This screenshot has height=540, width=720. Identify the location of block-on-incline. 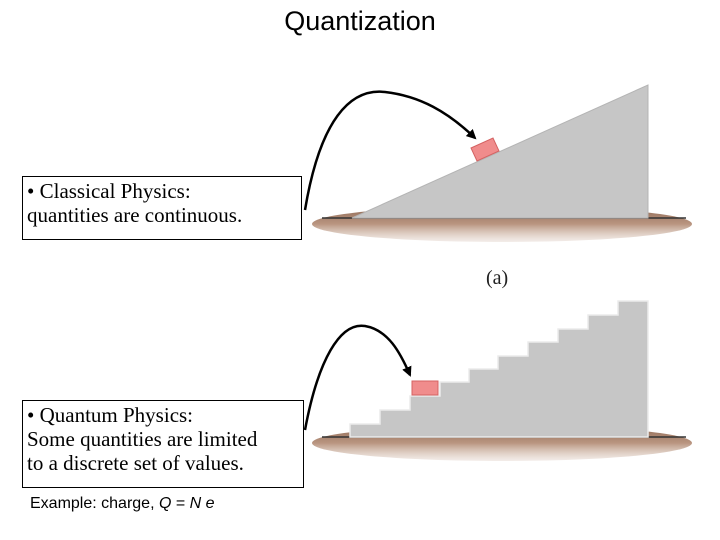
(485, 149).